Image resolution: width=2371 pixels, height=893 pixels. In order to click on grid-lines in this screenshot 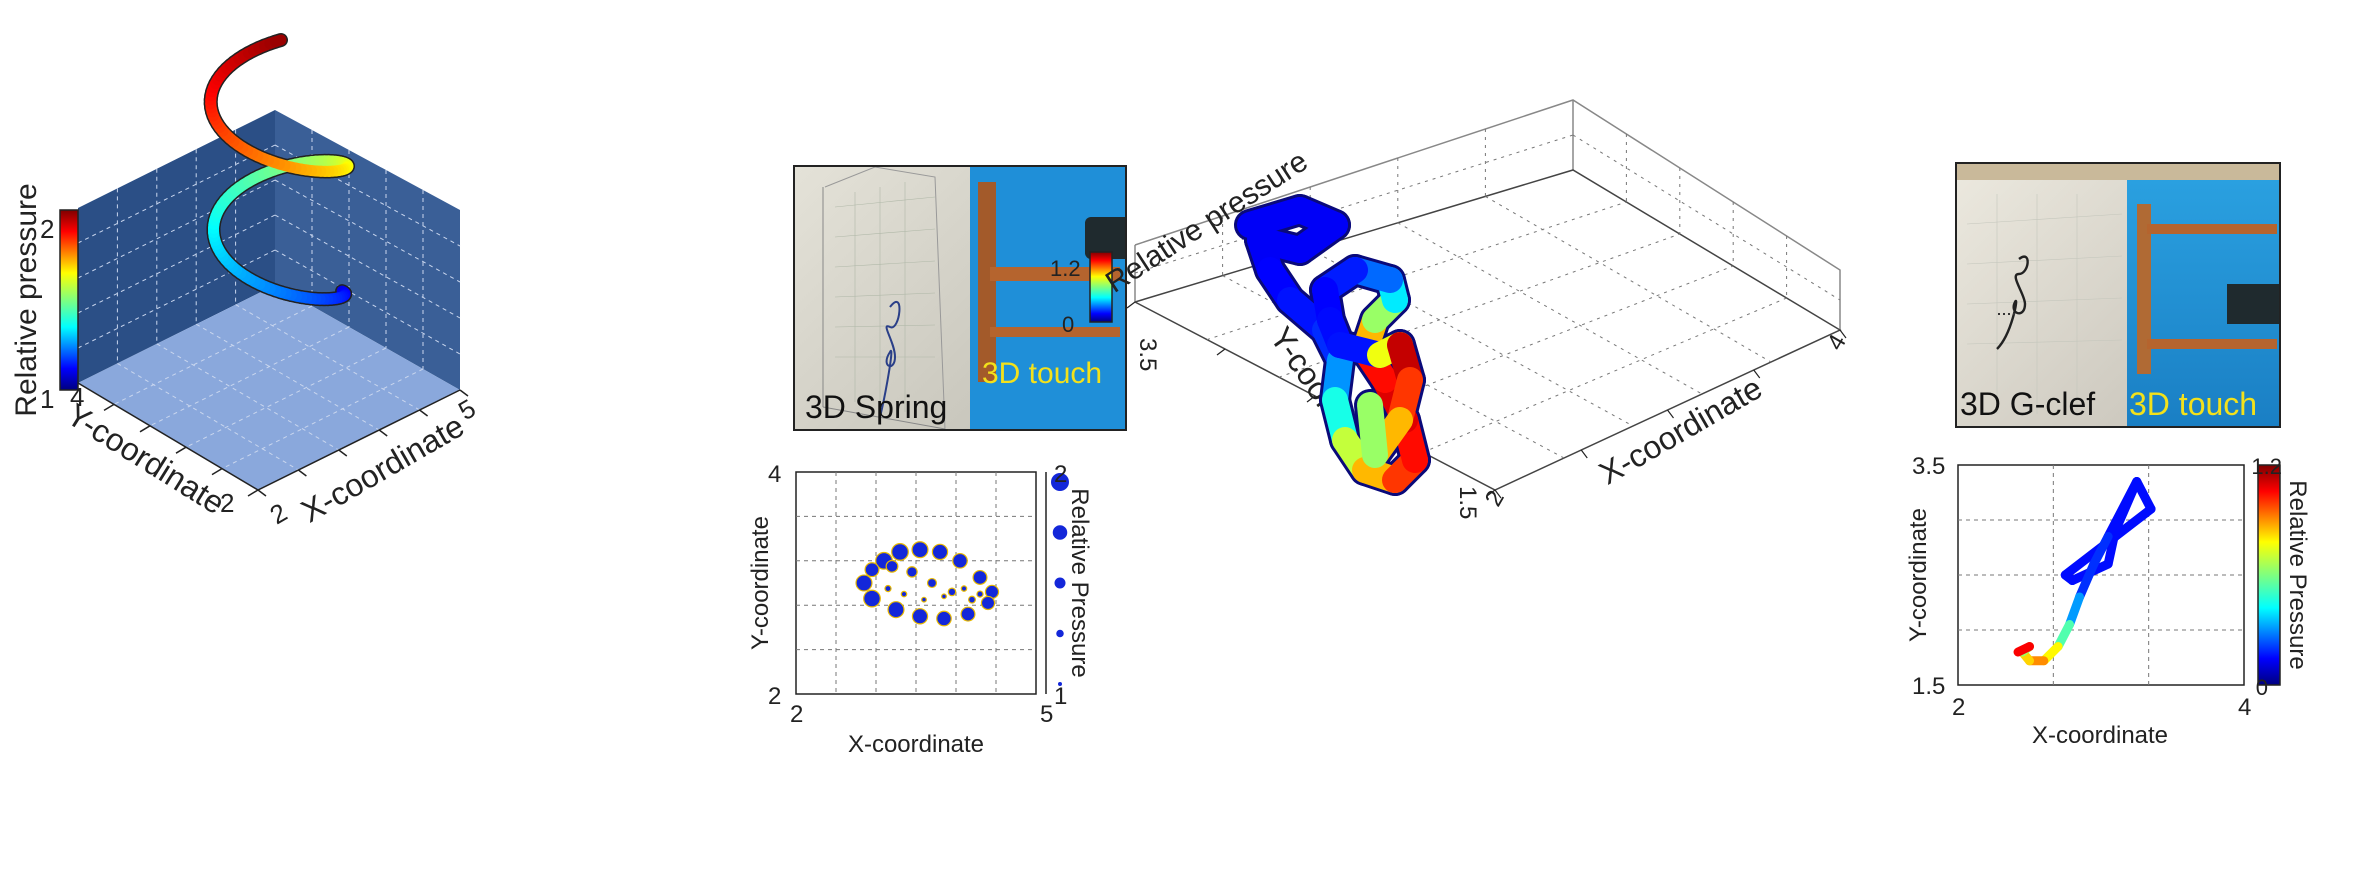, I will do `click(916, 583)`.